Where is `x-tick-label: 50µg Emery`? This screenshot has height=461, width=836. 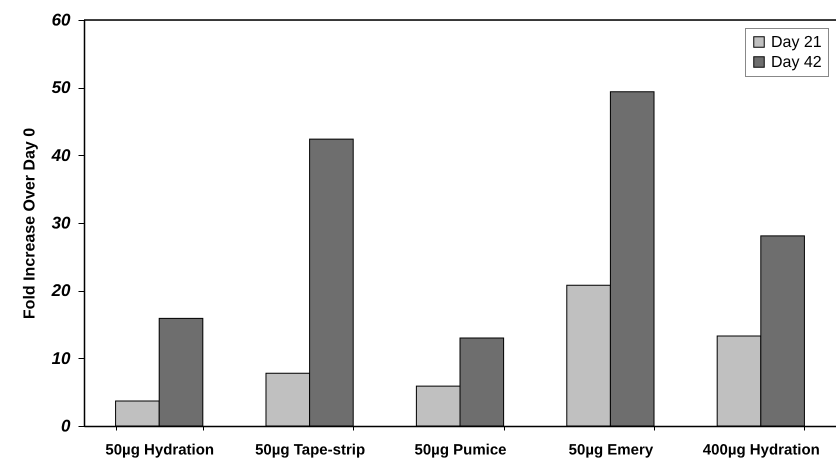 x-tick-label: 50µg Emery is located at coordinates (611, 450).